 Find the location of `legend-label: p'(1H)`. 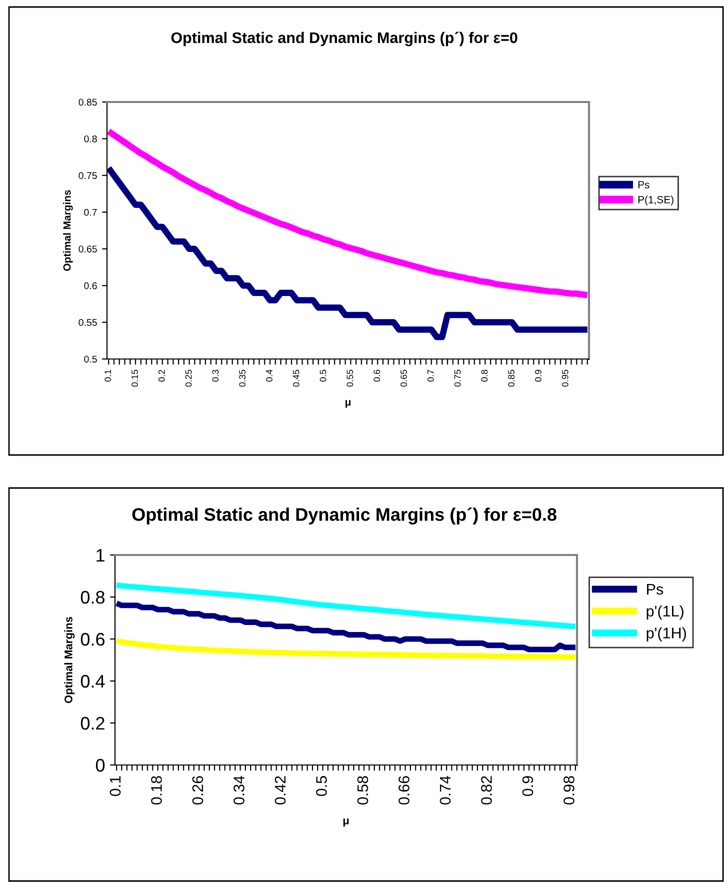

legend-label: p'(1H) is located at coordinates (666, 634).